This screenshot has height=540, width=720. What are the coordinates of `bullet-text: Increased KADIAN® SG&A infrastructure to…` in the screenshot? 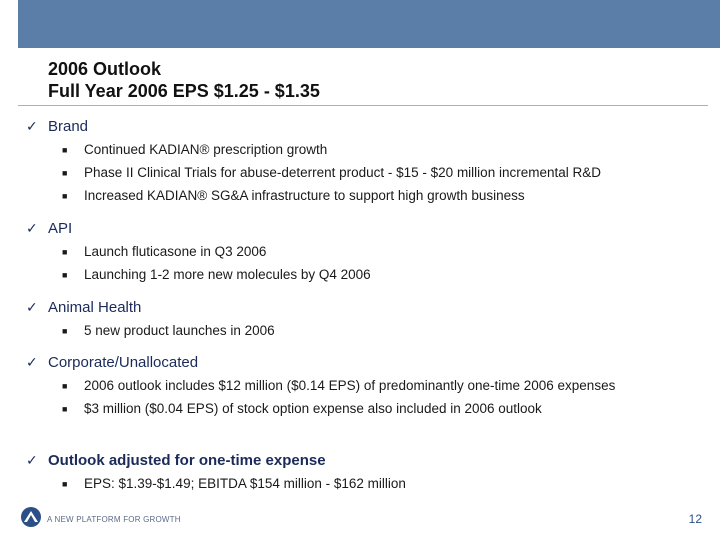 It's located at (304, 195).